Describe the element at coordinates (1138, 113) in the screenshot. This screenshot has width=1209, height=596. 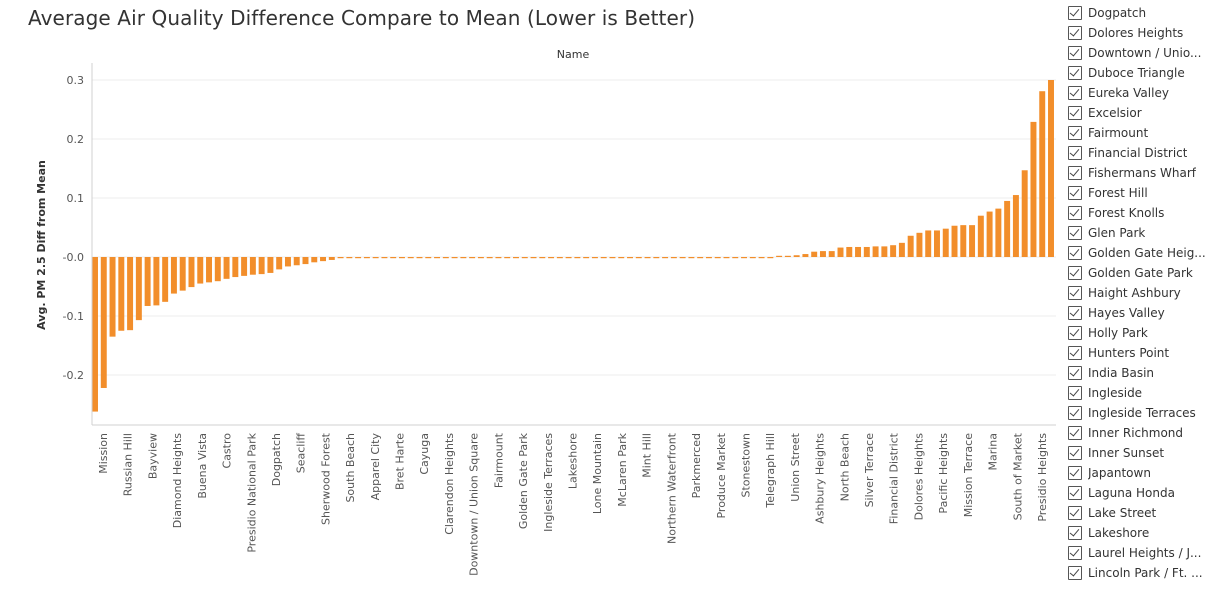
I see `legend-filter-item: Excelsior` at that location.